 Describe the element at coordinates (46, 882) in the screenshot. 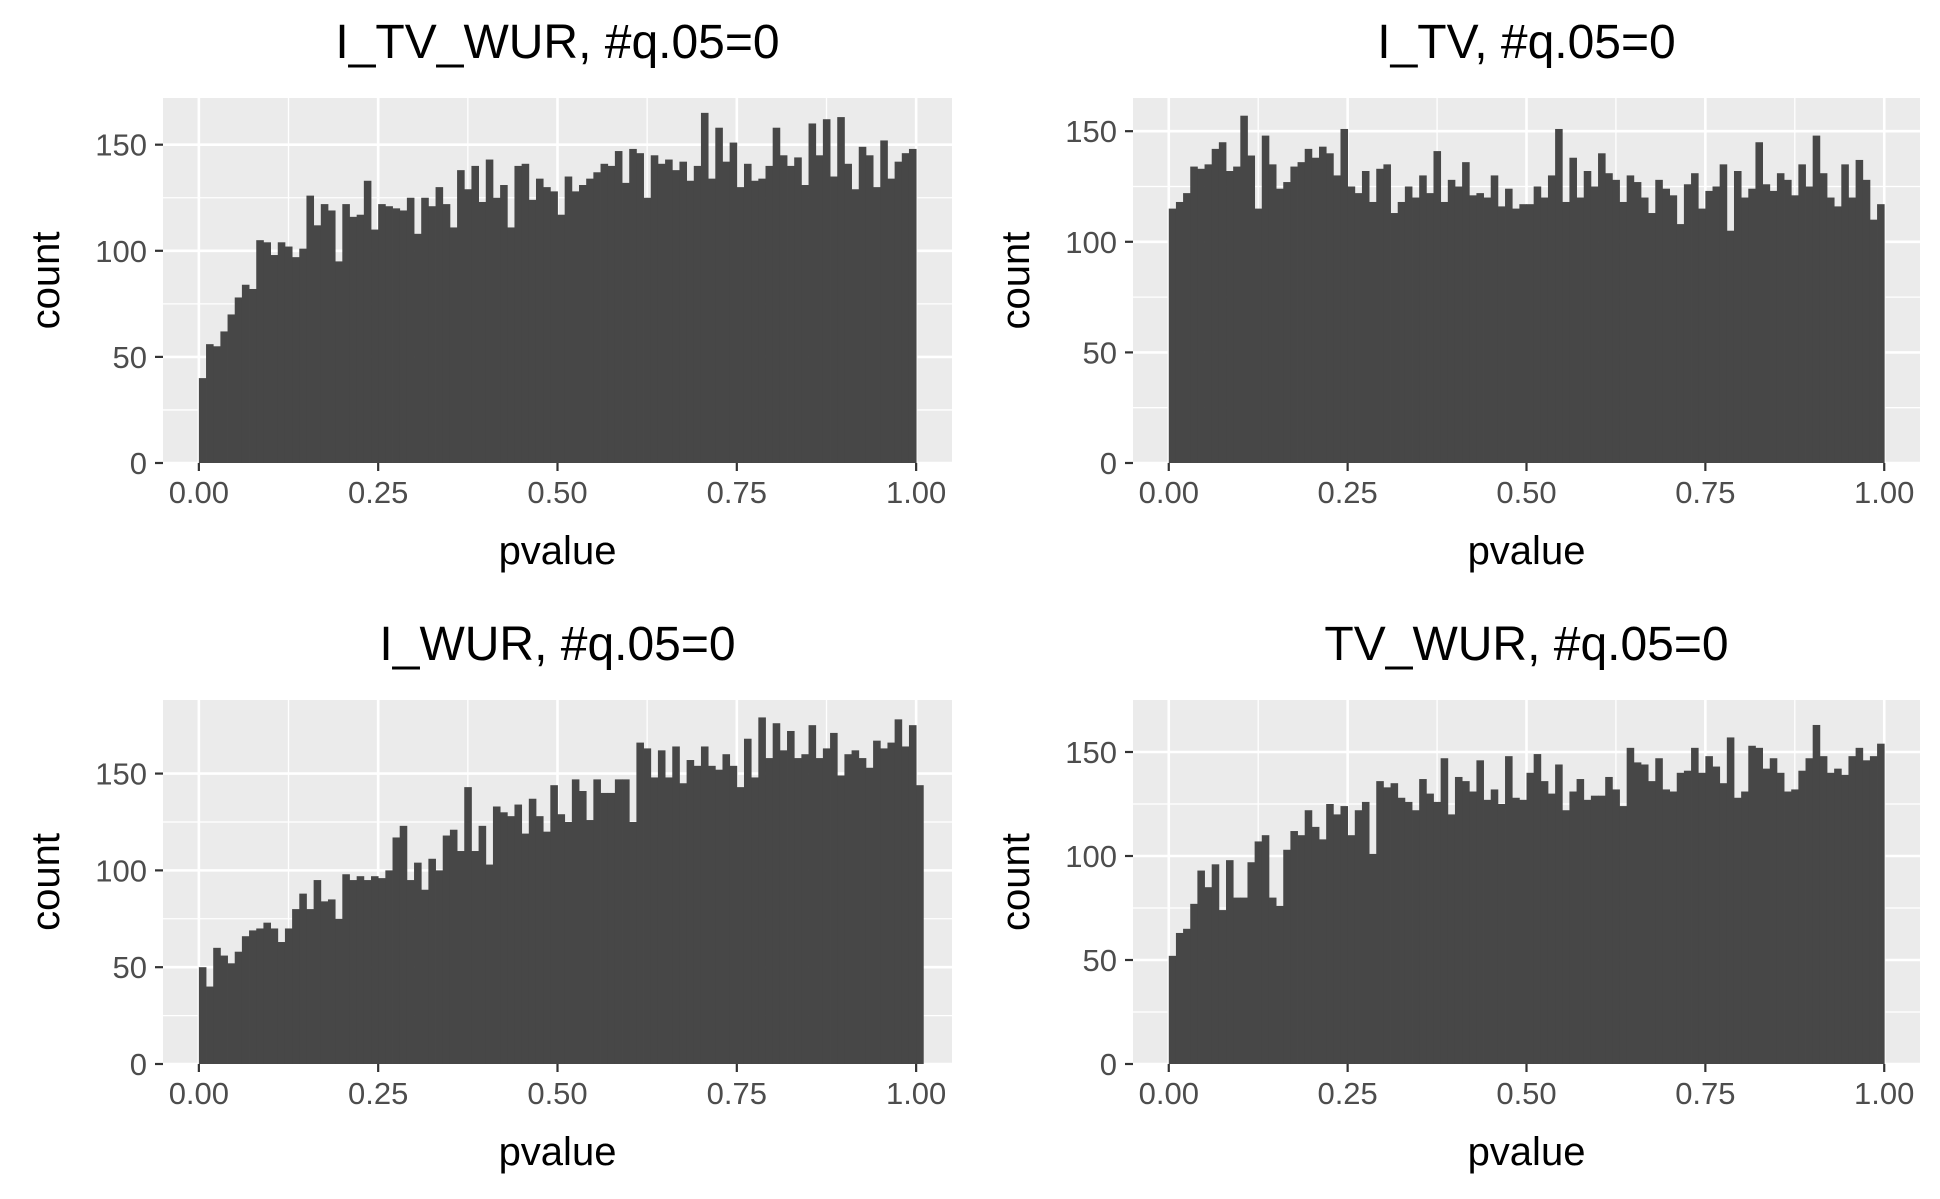

I see `y-axis-title: count` at that location.